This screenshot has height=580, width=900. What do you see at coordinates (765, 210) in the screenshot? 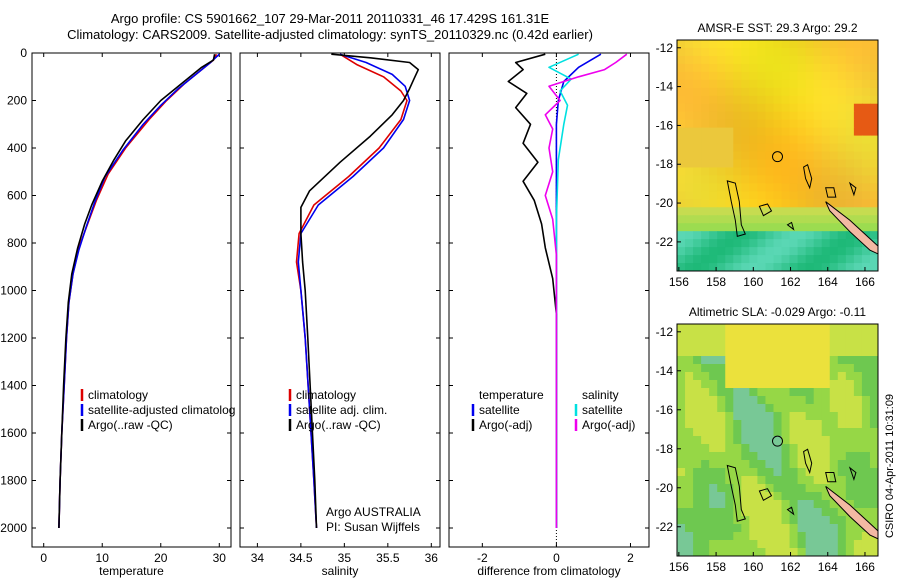
I see `coastline` at bounding box center [765, 210].